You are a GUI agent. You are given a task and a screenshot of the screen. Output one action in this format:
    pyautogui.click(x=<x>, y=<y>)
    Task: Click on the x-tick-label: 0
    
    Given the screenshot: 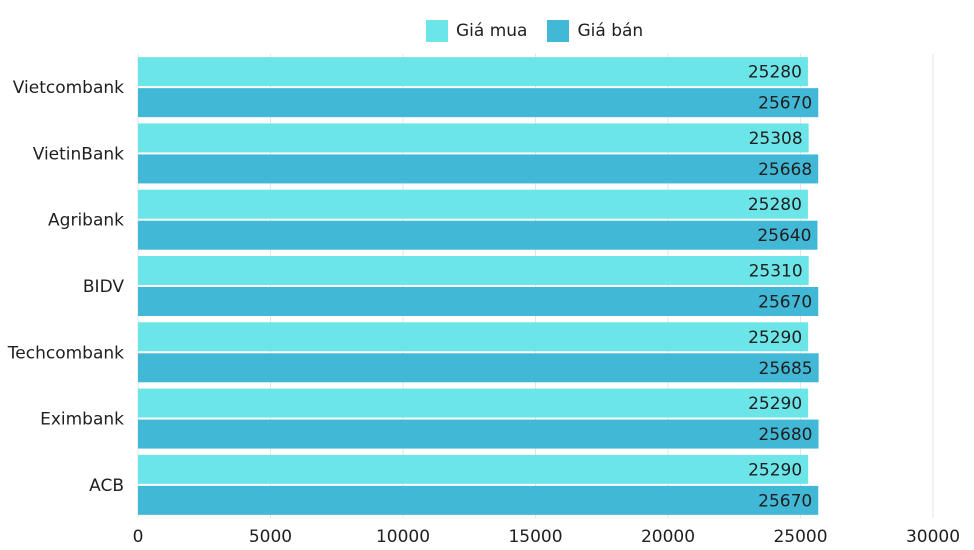 What is the action you would take?
    pyautogui.click(x=138, y=537)
    